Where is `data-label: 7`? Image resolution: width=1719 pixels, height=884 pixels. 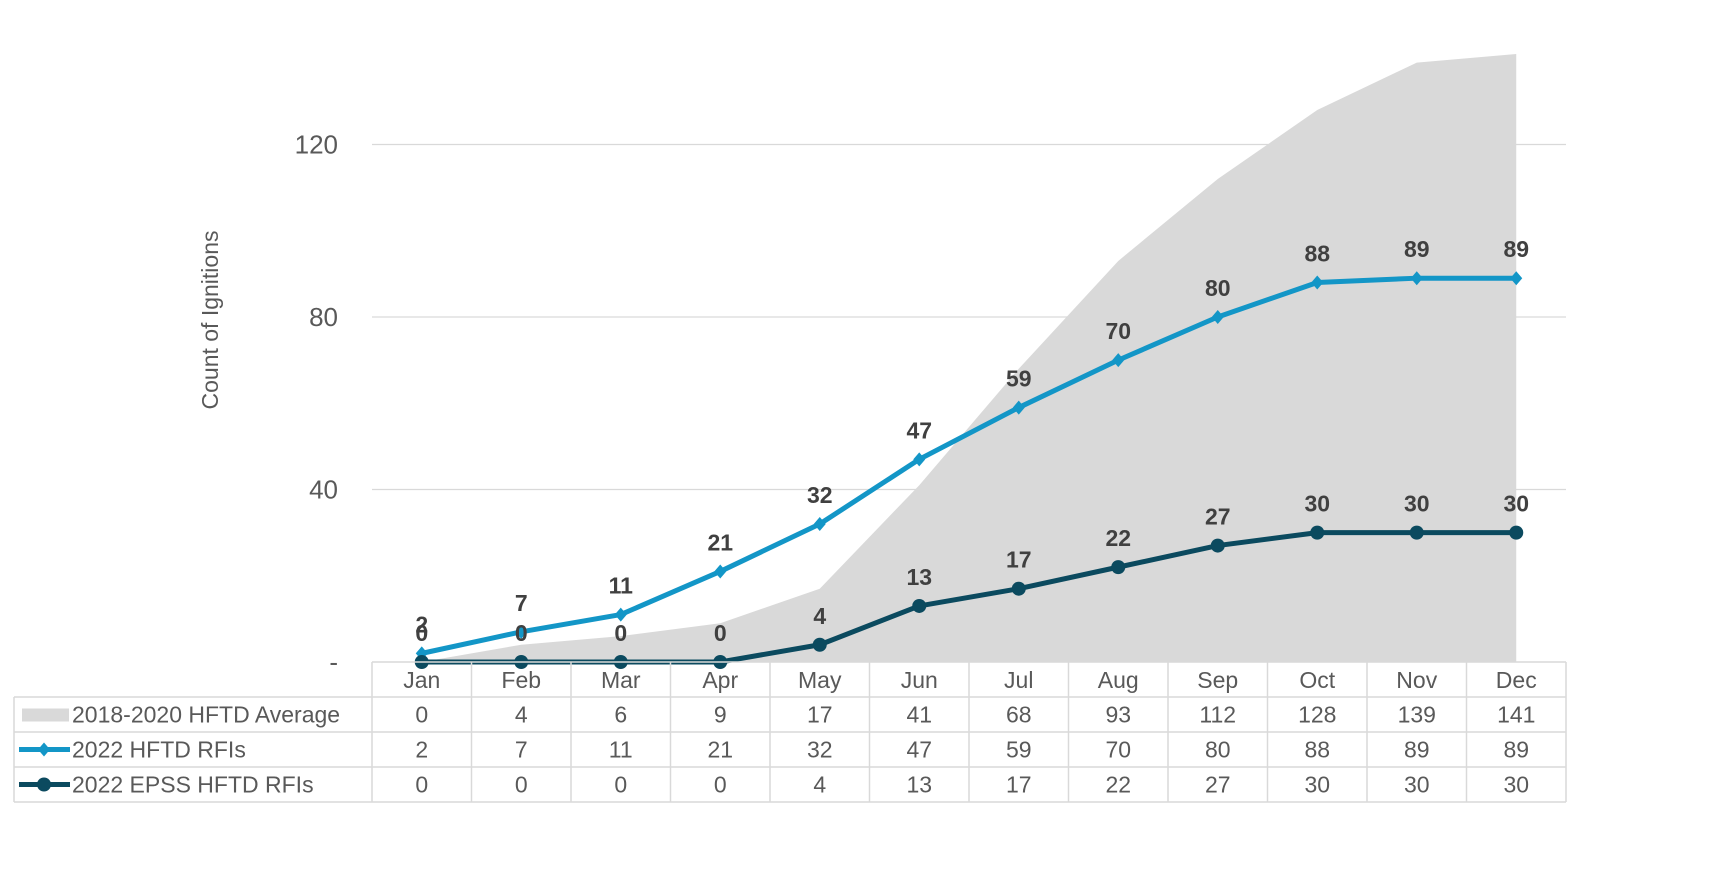
data-label: 7 is located at coordinates (521, 603).